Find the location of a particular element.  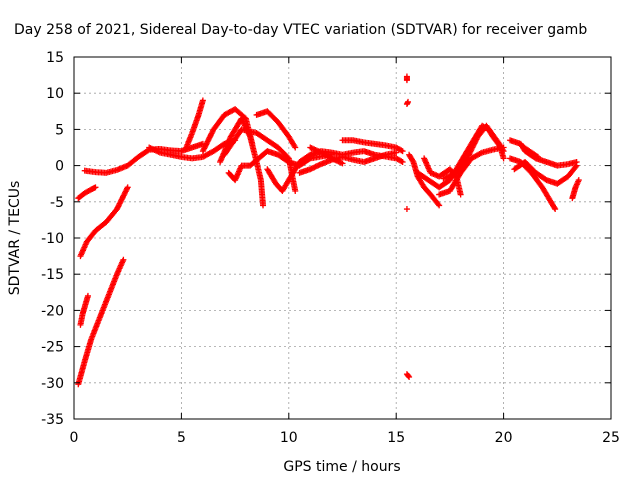

y-tick-label: 0 is located at coordinates (59, 167).